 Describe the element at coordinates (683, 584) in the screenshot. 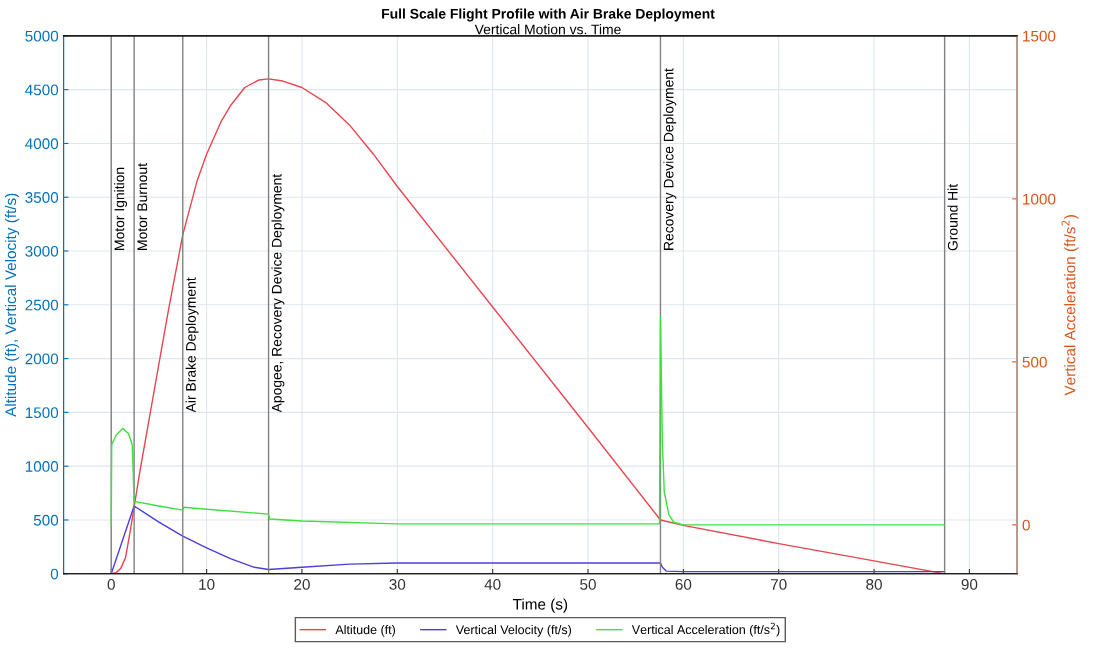

I see `x-tick-label: 60` at that location.